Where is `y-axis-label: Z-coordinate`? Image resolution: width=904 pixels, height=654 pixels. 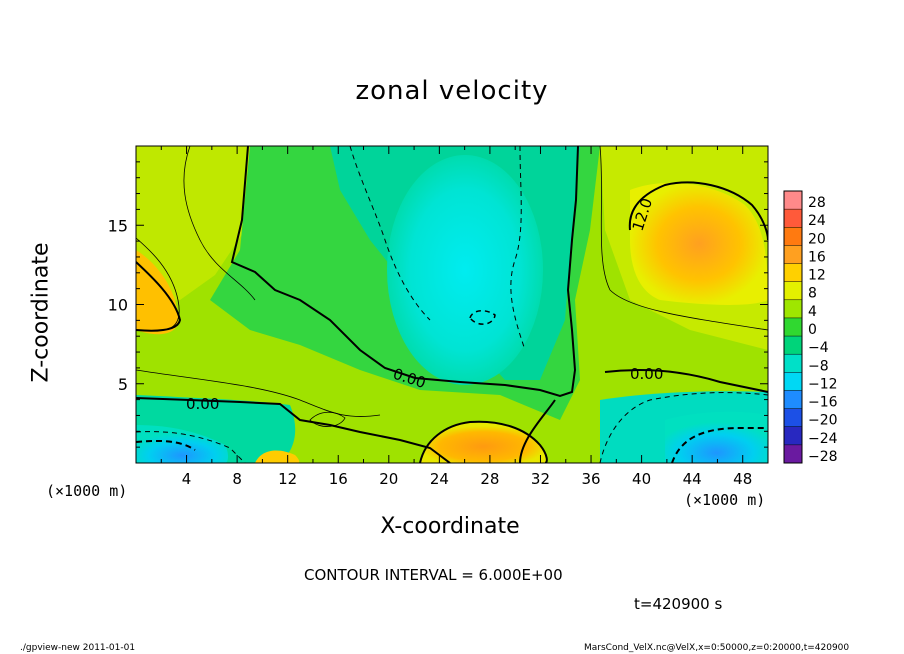
y-axis-label: Z-coordinate is located at coordinates (41, 312).